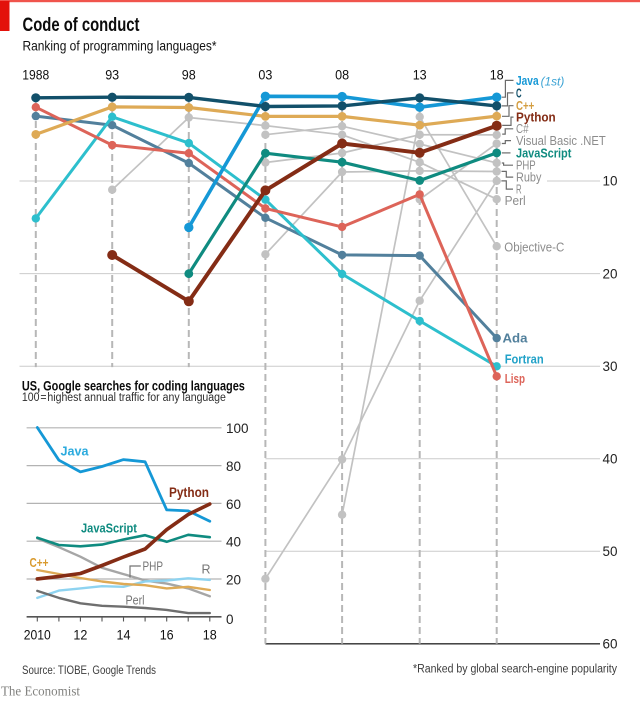 The image size is (640, 701). Describe the element at coordinates (35, 75) in the screenshot. I see `svg-text: 1988` at that location.